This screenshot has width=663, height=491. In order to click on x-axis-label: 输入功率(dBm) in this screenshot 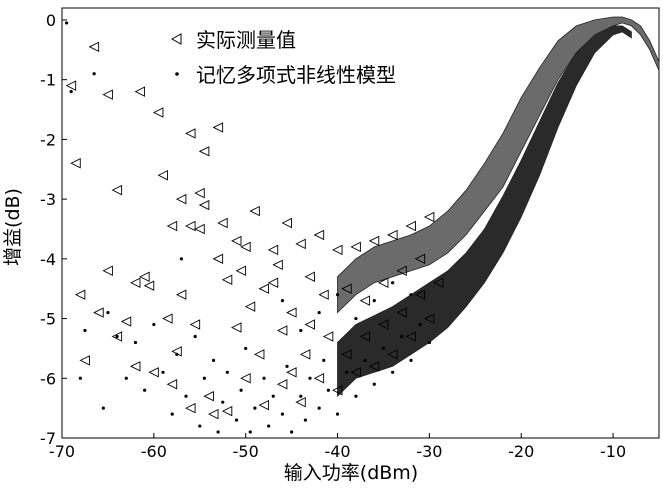, I will do `click(351, 473)`.